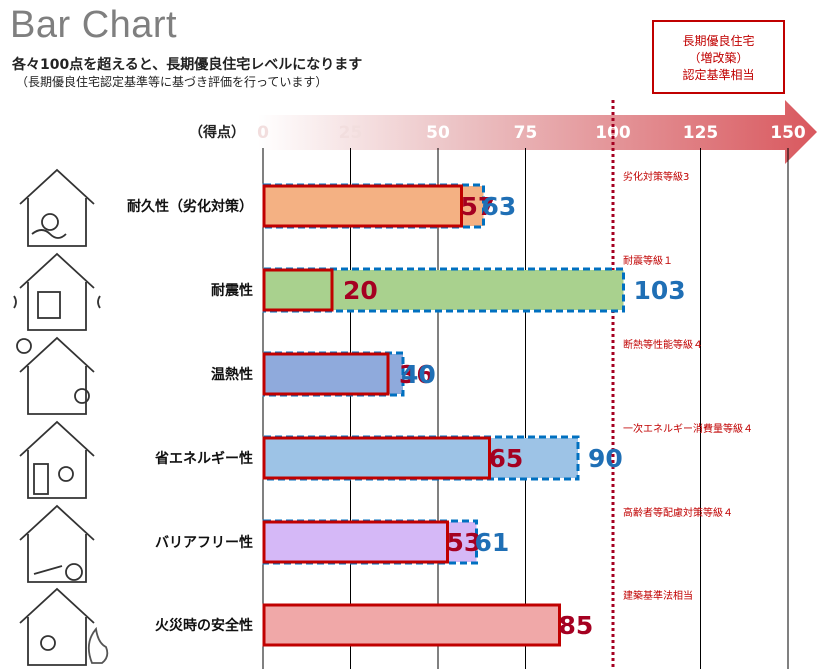  I want to click on callout-line-2: （増改築）, so click(718, 58).